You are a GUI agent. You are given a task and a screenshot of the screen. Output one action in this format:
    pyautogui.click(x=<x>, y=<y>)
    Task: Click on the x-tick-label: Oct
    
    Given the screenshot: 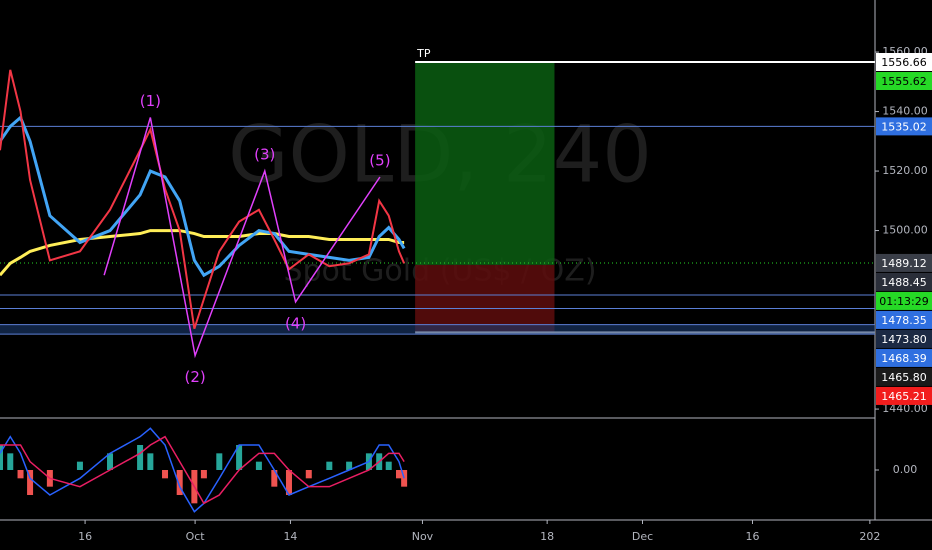 What is the action you would take?
    pyautogui.click(x=196, y=536)
    